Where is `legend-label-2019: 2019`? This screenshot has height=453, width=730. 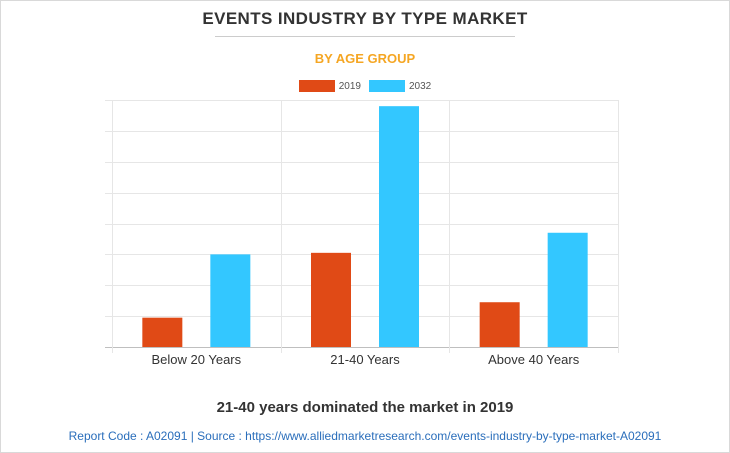 legend-label-2019: 2019 is located at coordinates (349, 86).